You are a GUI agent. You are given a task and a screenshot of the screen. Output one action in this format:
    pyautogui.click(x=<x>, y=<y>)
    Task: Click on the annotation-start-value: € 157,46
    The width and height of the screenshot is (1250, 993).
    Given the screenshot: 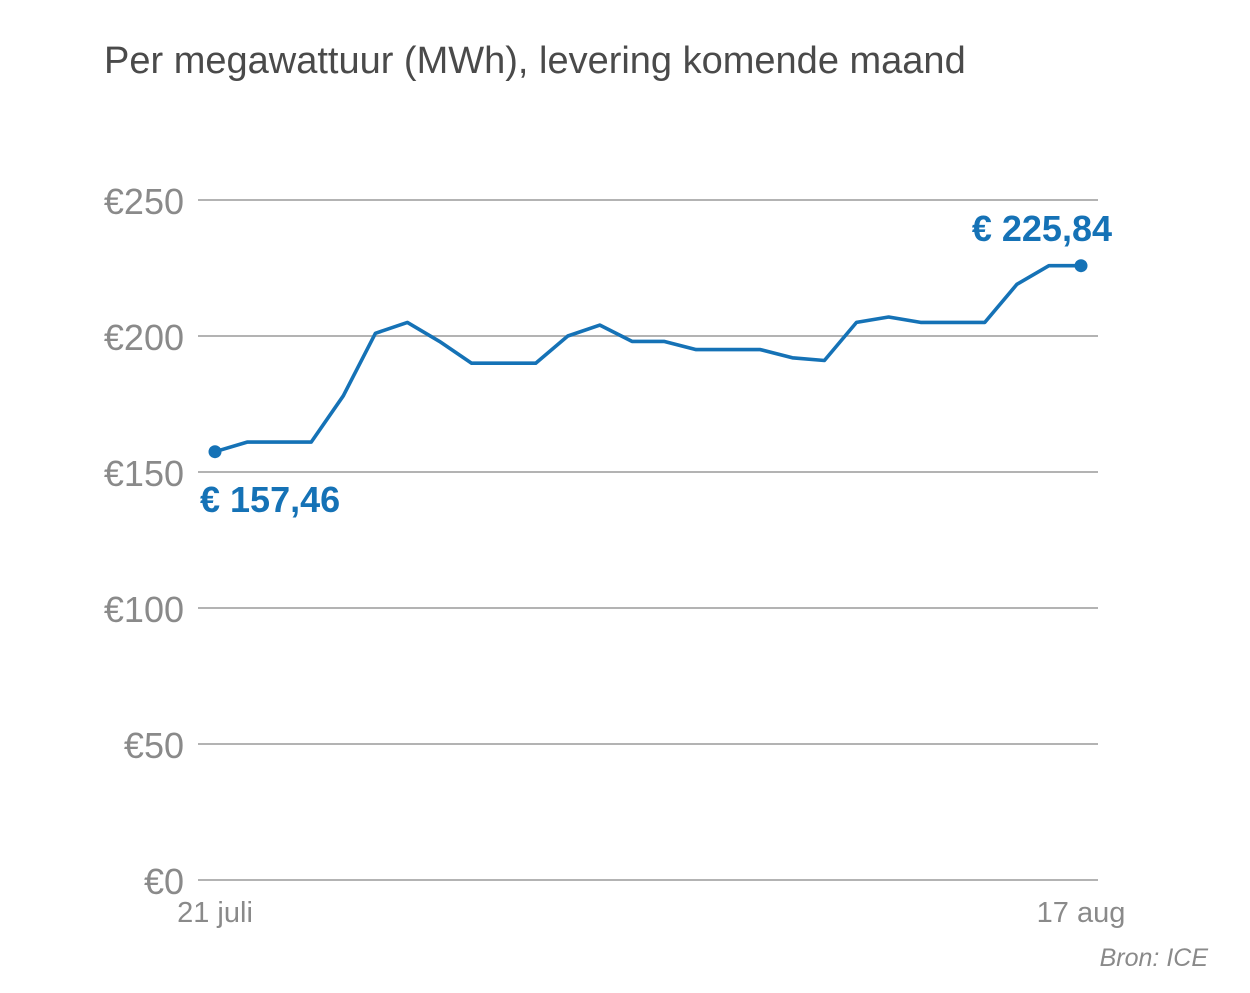 What is the action you would take?
    pyautogui.click(x=270, y=499)
    